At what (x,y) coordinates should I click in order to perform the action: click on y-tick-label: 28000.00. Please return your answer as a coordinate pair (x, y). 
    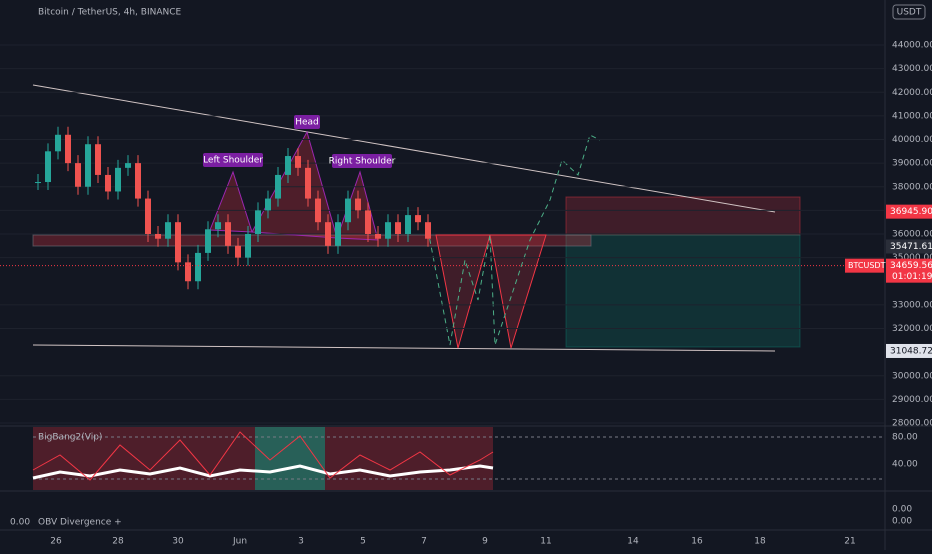
    Looking at the image, I should click on (912, 424).